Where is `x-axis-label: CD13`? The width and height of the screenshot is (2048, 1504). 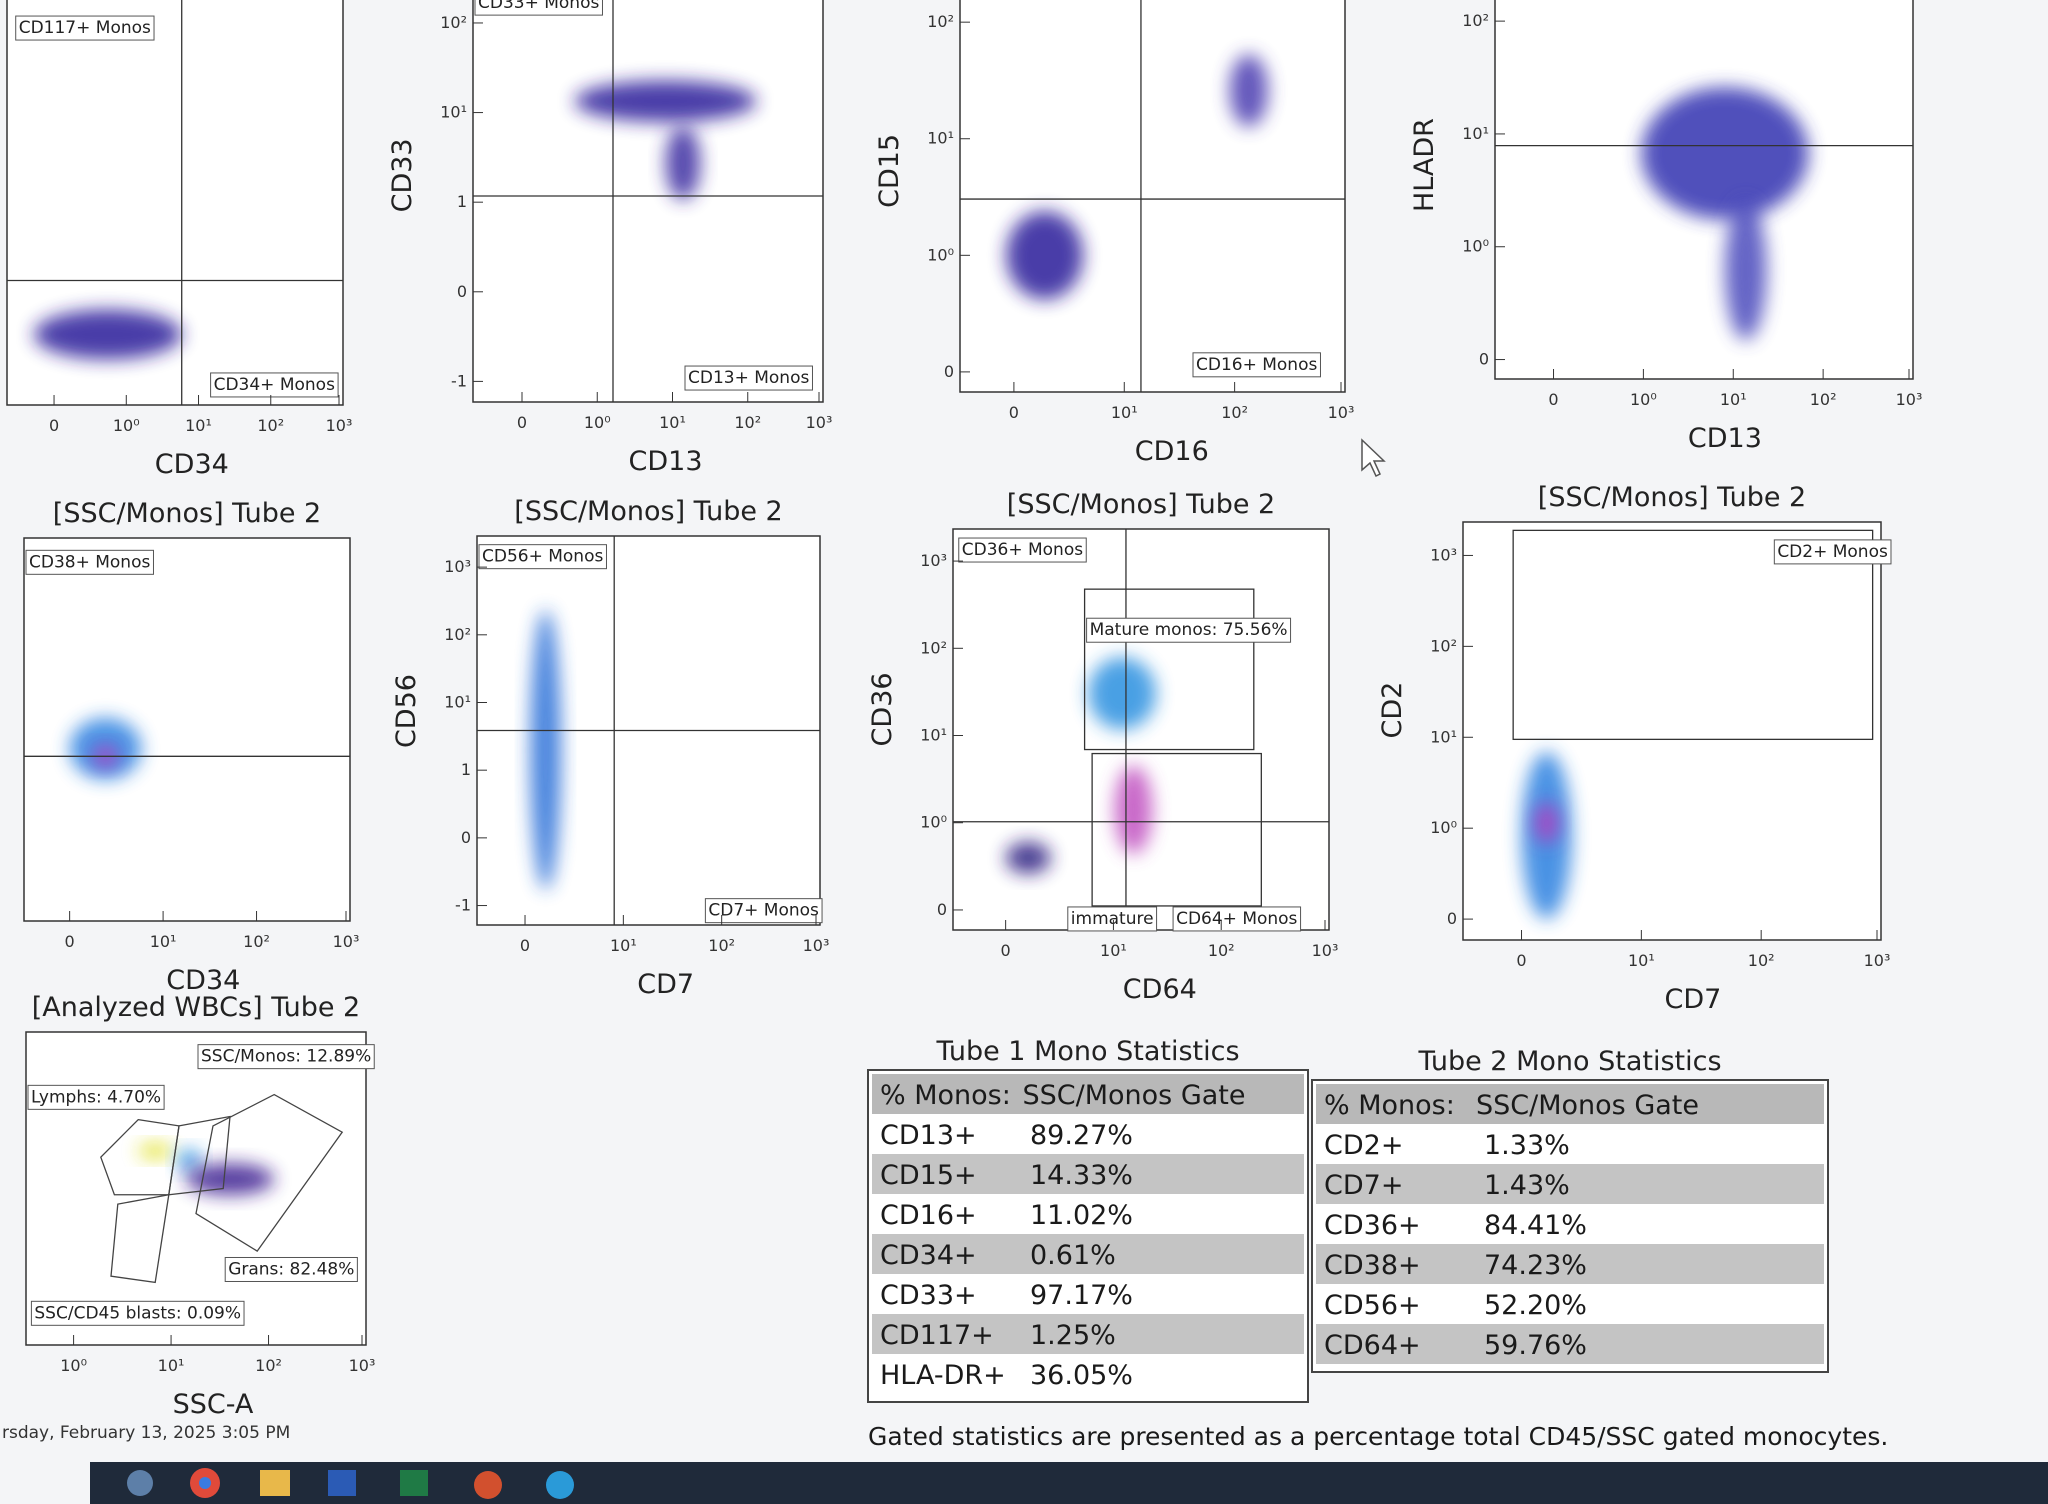 x-axis-label: CD13 is located at coordinates (1725, 438).